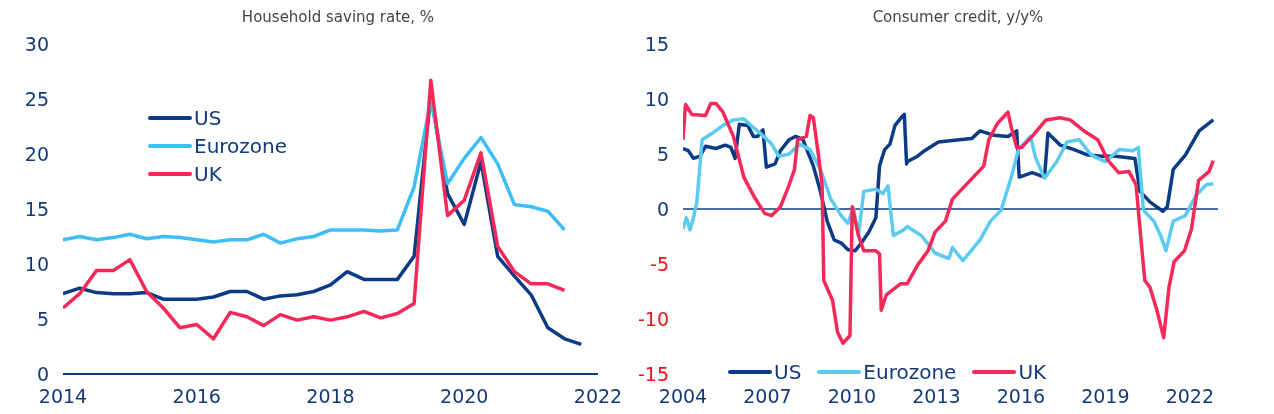 The image size is (1274, 414). Describe the element at coordinates (464, 396) in the screenshot. I see `x-tick-label: 2020` at that location.